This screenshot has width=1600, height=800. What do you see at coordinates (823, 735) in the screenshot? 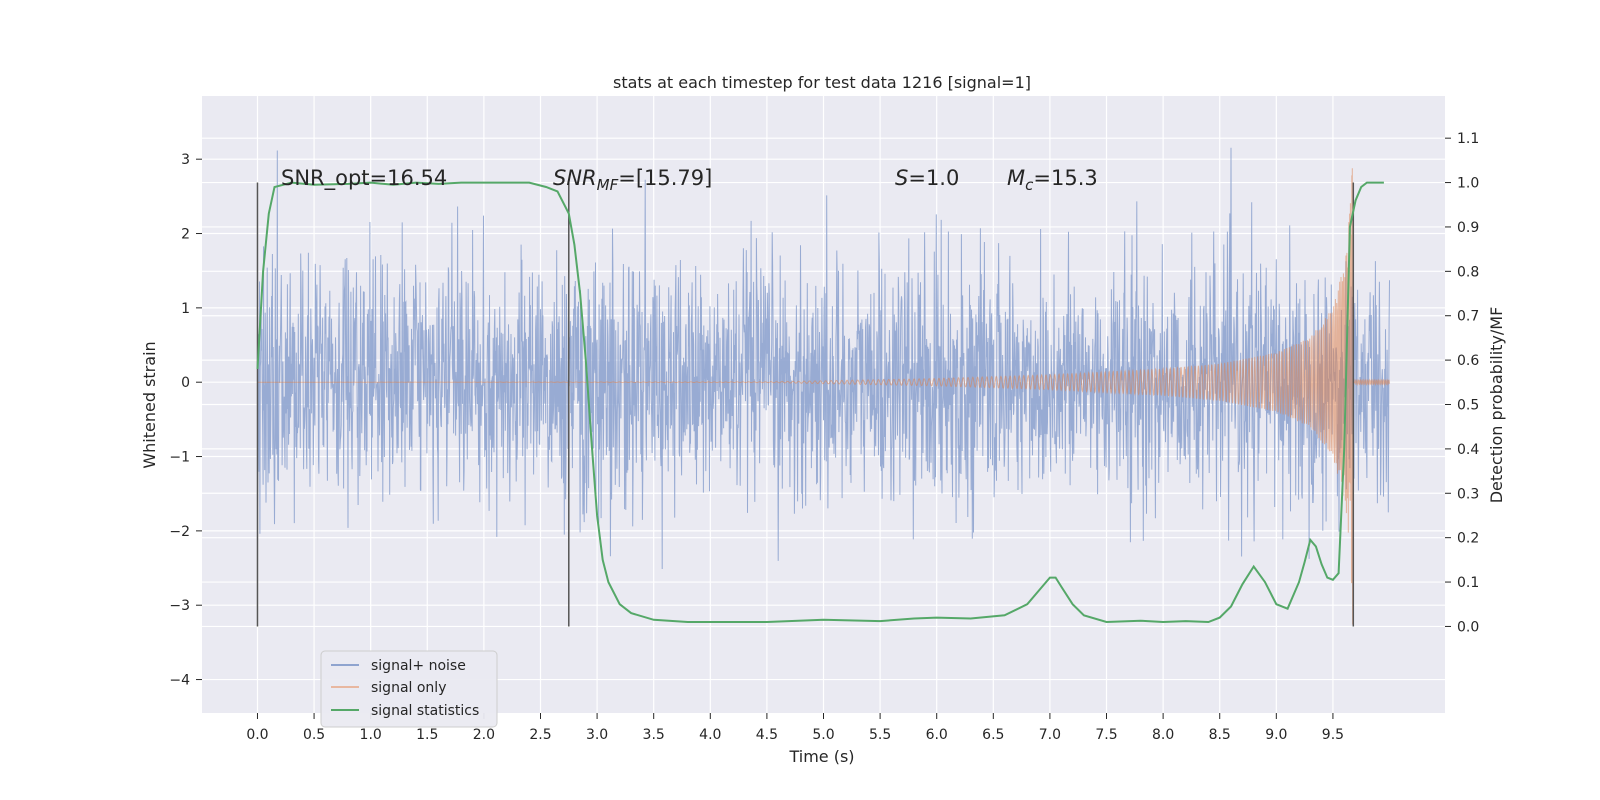
I see `x-tick-label: 5.0` at bounding box center [823, 735].